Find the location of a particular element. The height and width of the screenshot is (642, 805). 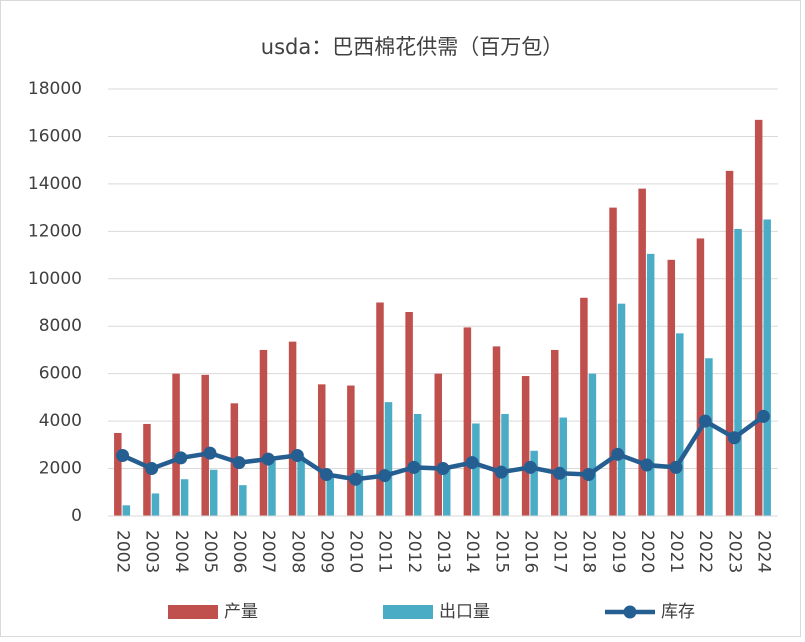

y-tick-label: 8000 is located at coordinates (60, 326).